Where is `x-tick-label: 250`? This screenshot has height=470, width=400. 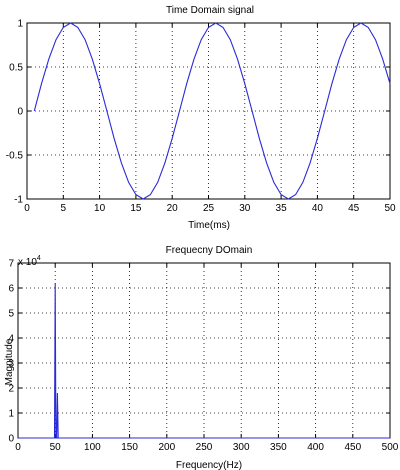 x-tick-label: 250 is located at coordinates (204, 447).